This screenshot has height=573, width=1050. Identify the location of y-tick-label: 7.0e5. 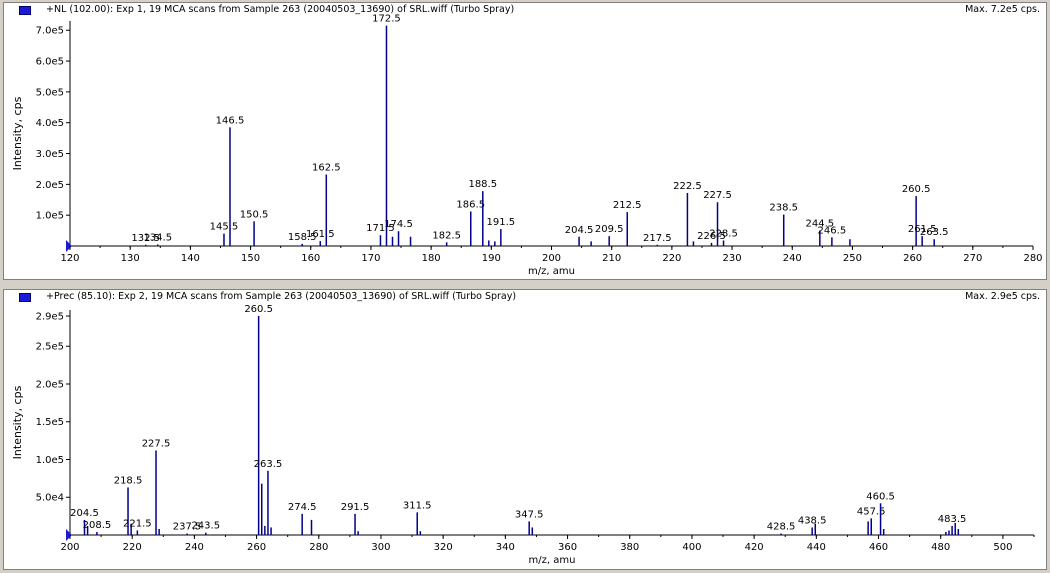
(50, 31).